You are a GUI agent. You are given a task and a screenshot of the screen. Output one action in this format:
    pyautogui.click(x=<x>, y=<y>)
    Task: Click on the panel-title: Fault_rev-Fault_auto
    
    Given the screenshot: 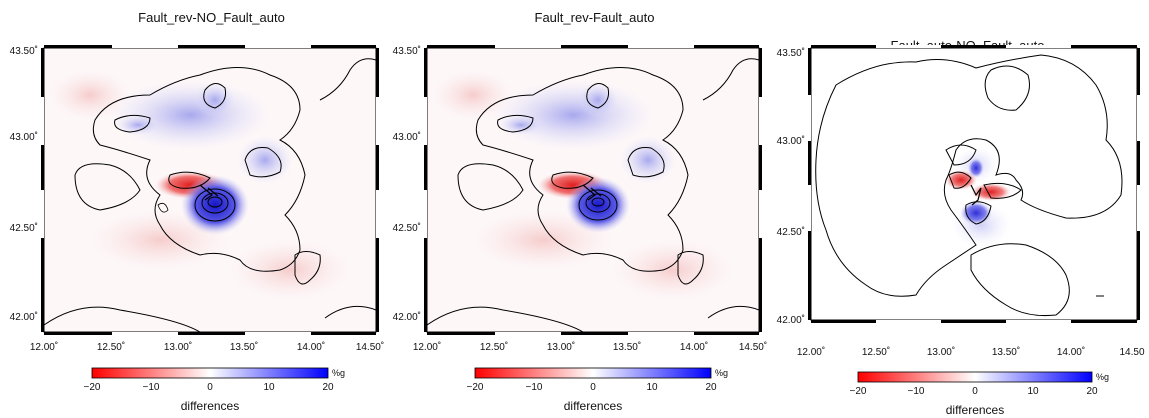 What is the action you would take?
    pyautogui.click(x=594, y=17)
    